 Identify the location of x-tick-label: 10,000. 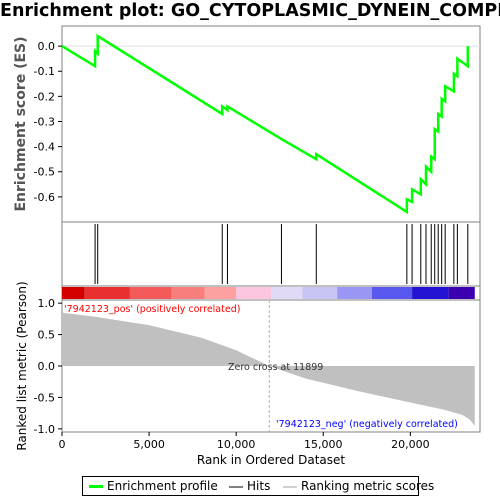
(236, 444).